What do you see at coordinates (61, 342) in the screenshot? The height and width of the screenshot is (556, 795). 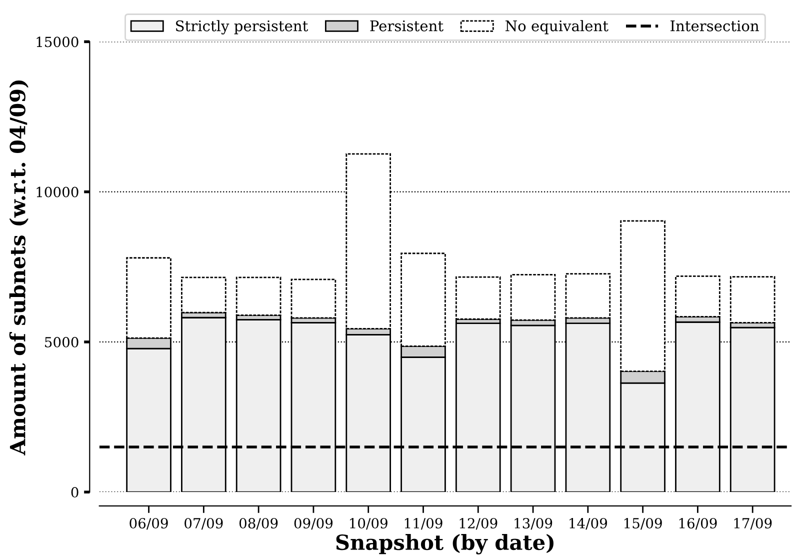 I see `y-tick-label: 5000` at bounding box center [61, 342].